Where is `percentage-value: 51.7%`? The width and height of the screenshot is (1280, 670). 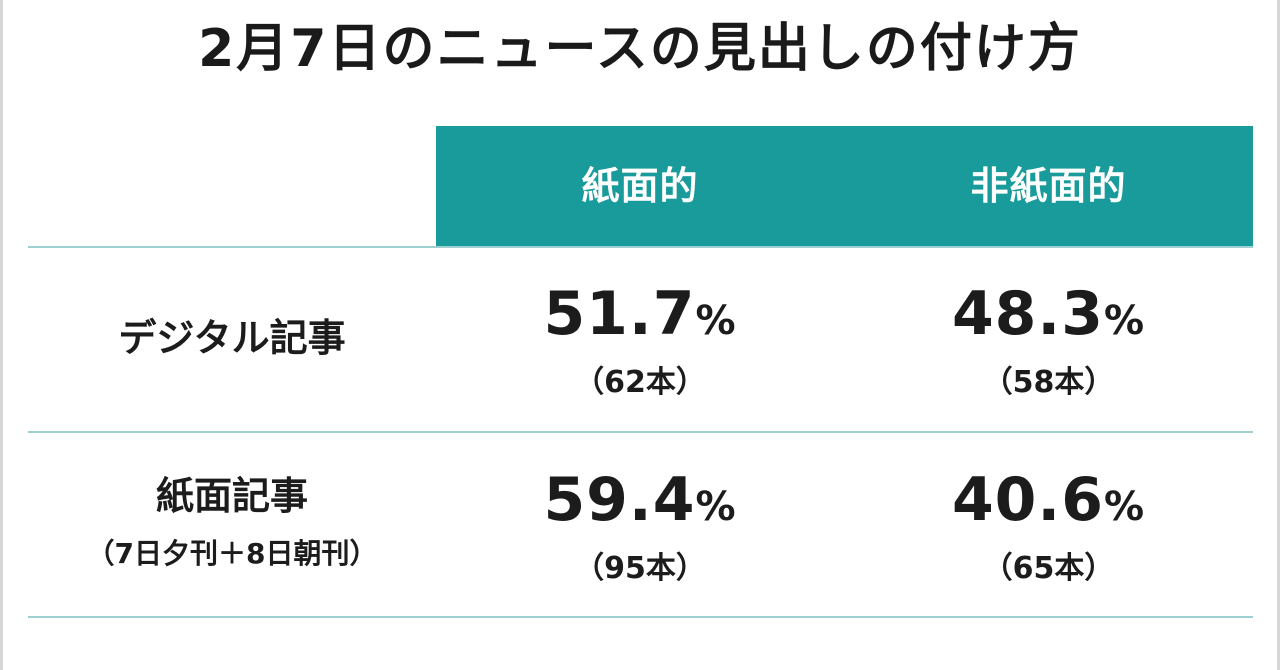
percentage-value: 51.7% is located at coordinates (640, 317).